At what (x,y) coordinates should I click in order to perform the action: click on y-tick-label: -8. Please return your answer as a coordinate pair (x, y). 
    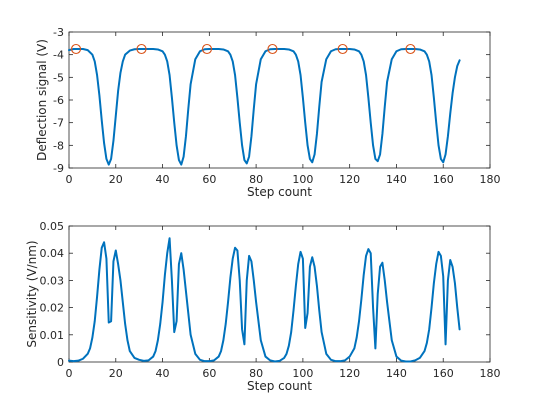
    Looking at the image, I should click on (58, 145).